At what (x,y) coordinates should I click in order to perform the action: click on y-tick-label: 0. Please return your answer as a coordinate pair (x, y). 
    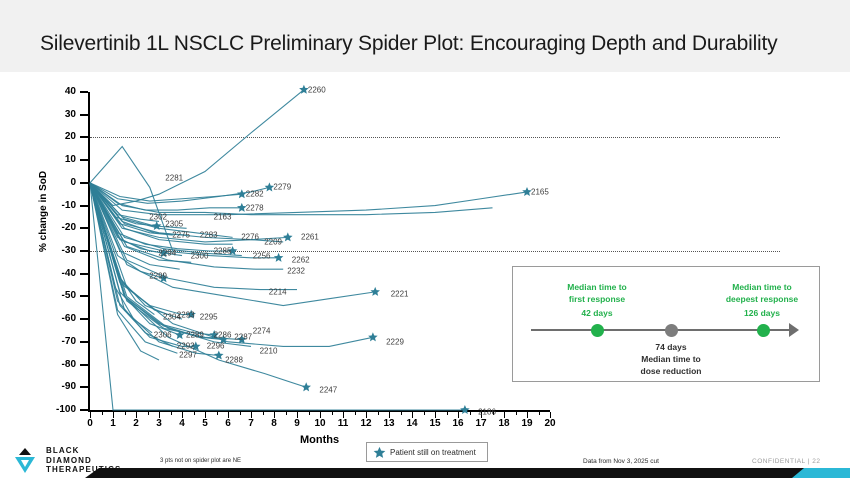
    Looking at the image, I should click on (73, 182).